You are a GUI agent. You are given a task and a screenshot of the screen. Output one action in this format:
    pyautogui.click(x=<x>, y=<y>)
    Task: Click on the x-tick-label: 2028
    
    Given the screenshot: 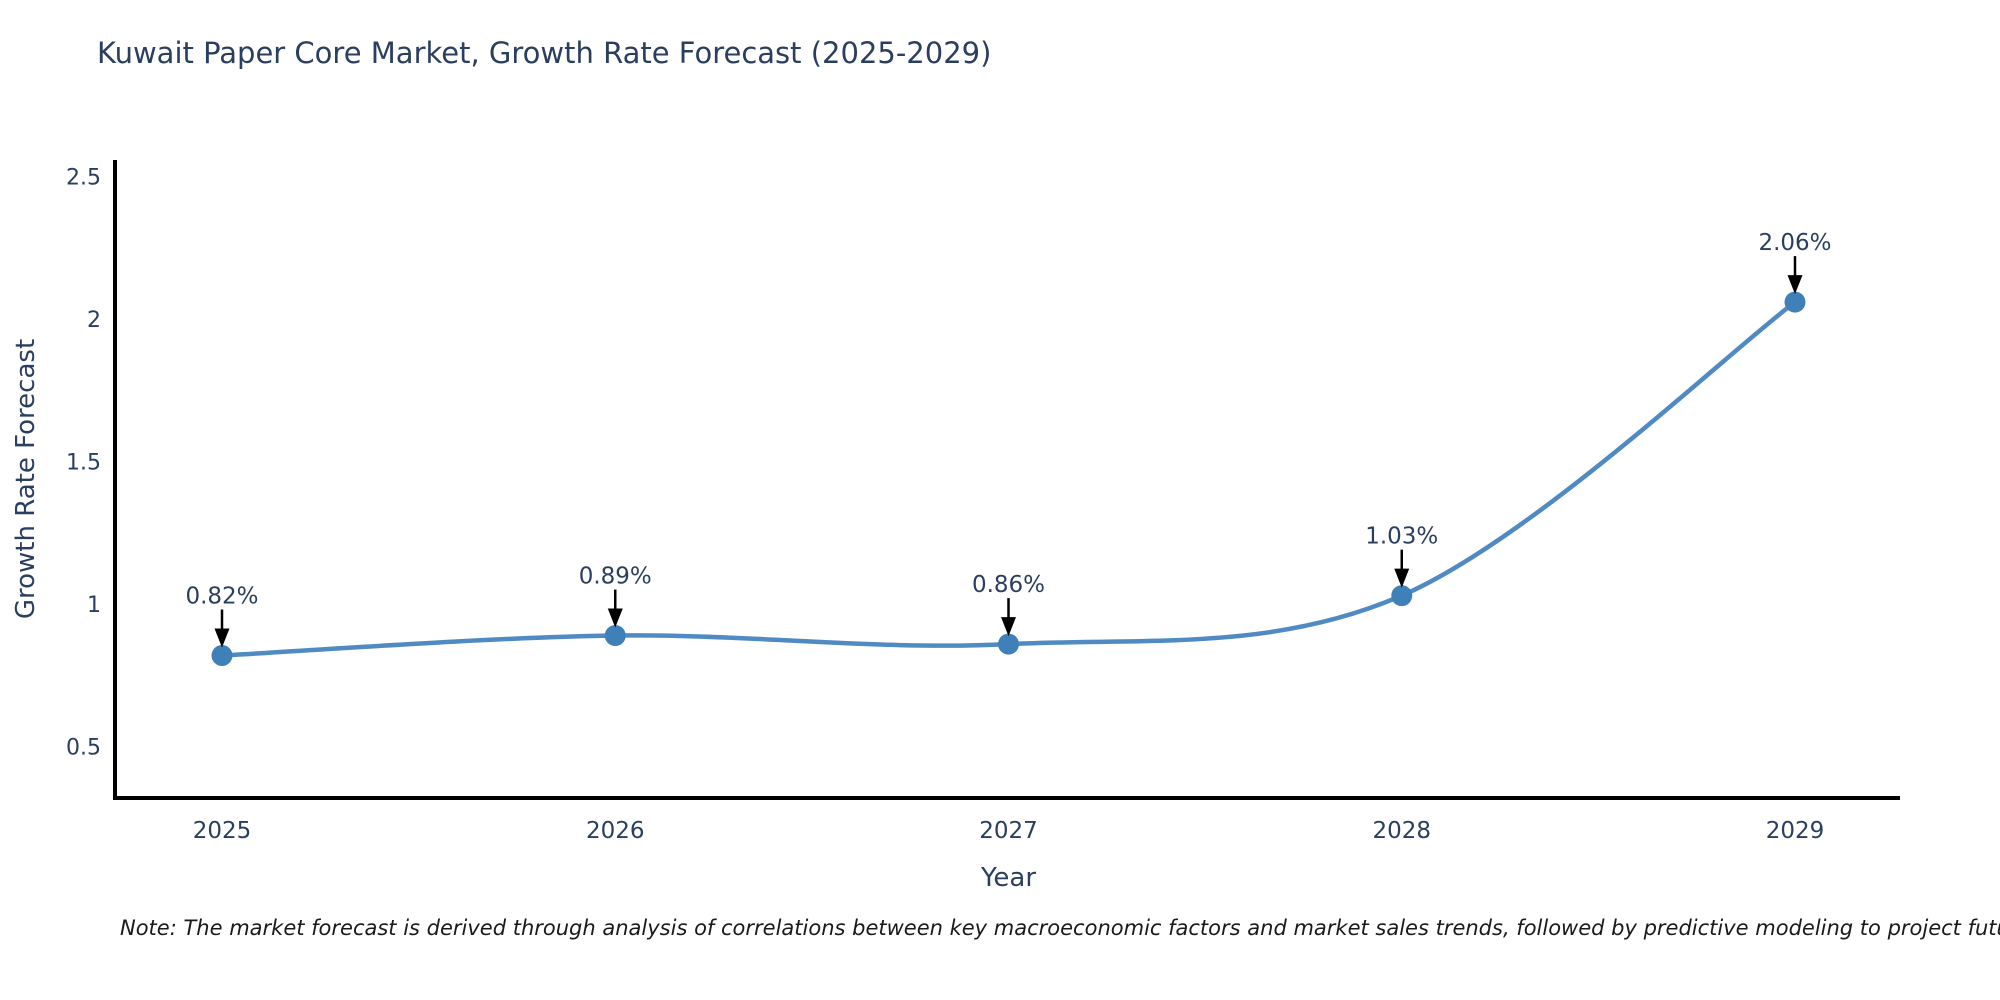 What is the action you would take?
    pyautogui.click(x=1401, y=831)
    